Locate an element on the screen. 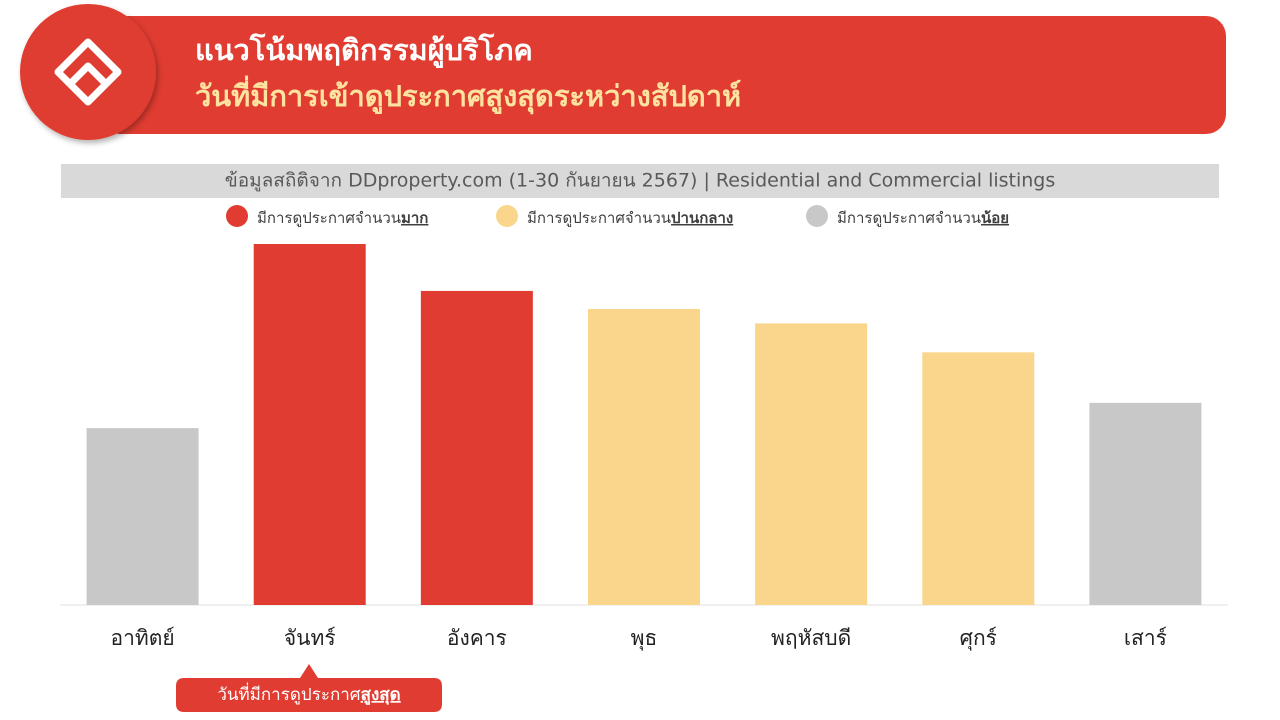 This screenshot has width=1280, height=720. legend-emphasis: ปานกลาง is located at coordinates (702, 218).